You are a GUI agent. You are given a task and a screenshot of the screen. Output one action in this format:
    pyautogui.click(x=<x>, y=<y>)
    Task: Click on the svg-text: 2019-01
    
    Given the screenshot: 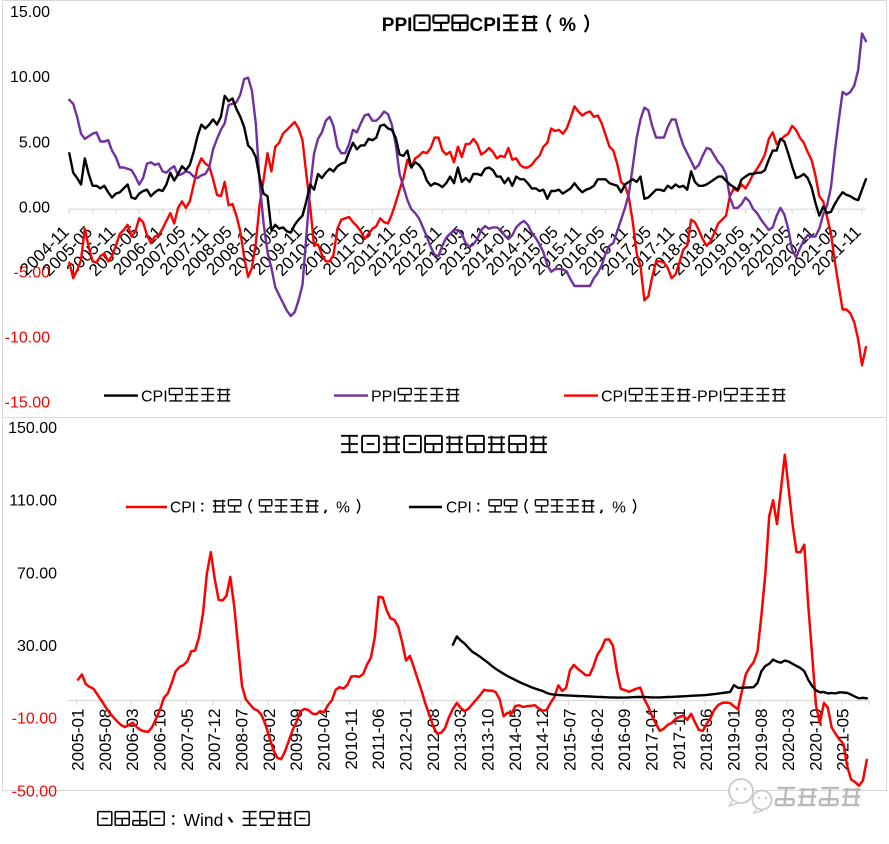 What is the action you would take?
    pyautogui.click(x=733, y=740)
    